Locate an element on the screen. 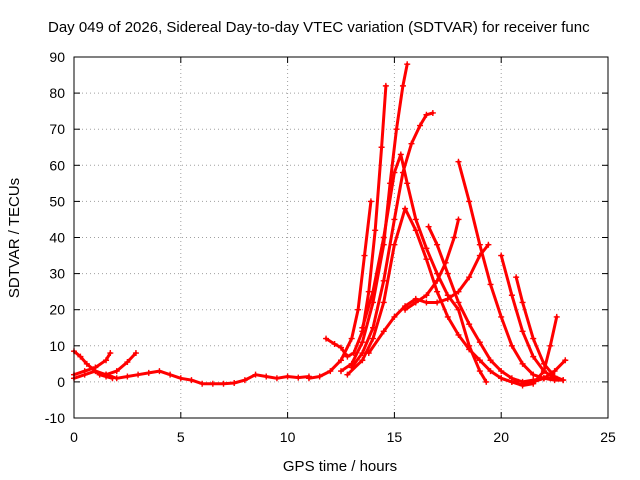 The height and width of the screenshot is (480, 640). y-tick-label: 60 is located at coordinates (57, 165).